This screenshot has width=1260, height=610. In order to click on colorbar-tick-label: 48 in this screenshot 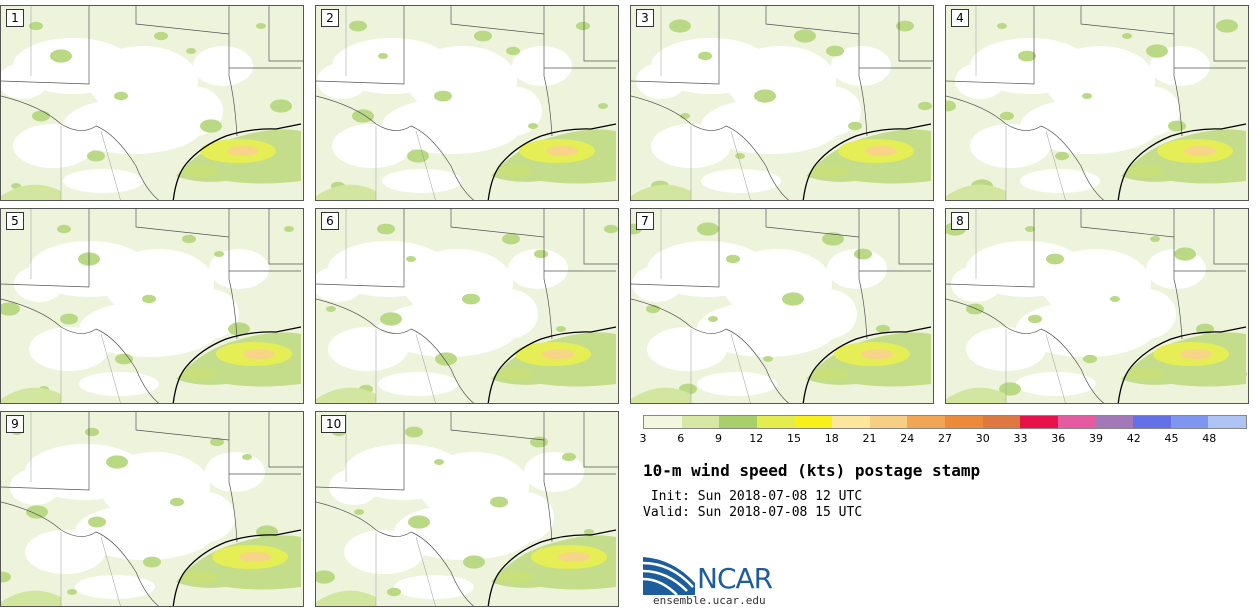, I will do `click(1209, 438)`.